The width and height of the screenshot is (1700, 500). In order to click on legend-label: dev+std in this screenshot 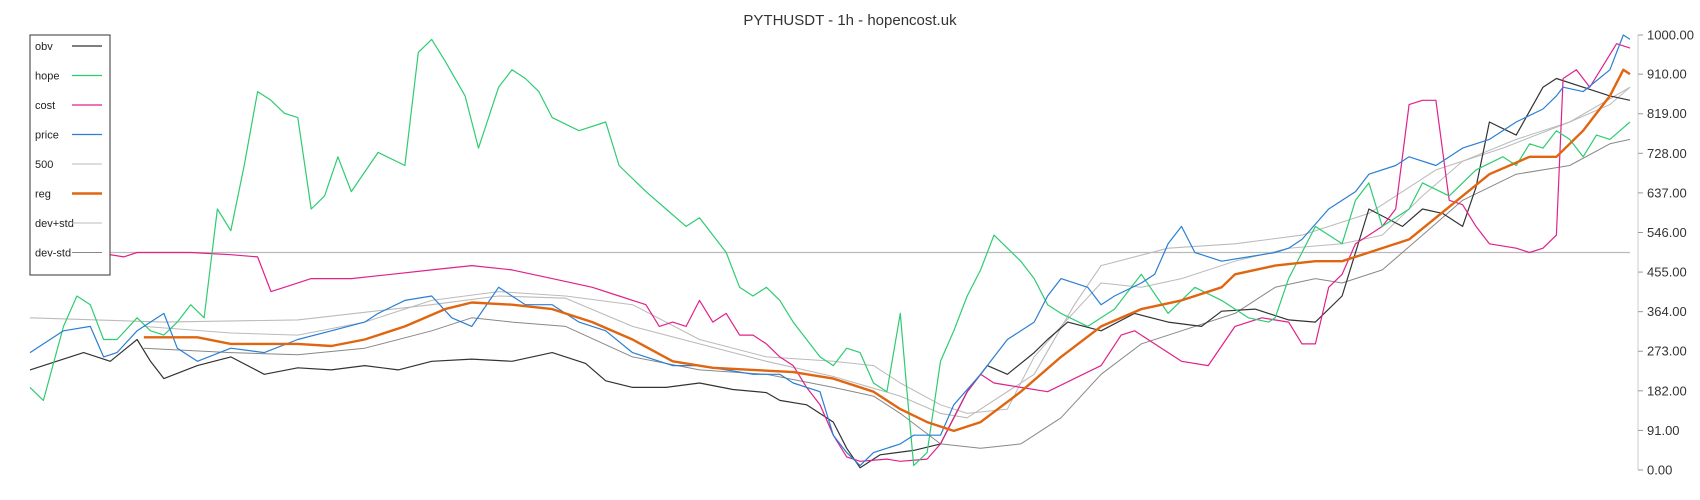, I will do `click(54, 224)`.